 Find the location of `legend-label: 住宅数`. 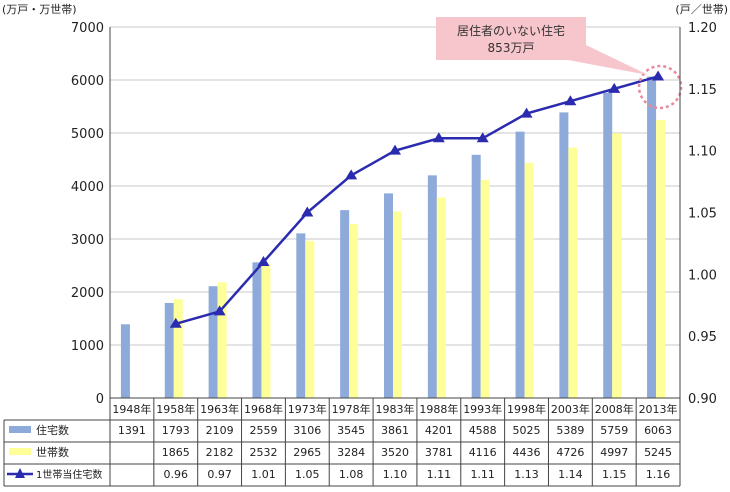

legend-label: 住宅数 is located at coordinates (52, 430).